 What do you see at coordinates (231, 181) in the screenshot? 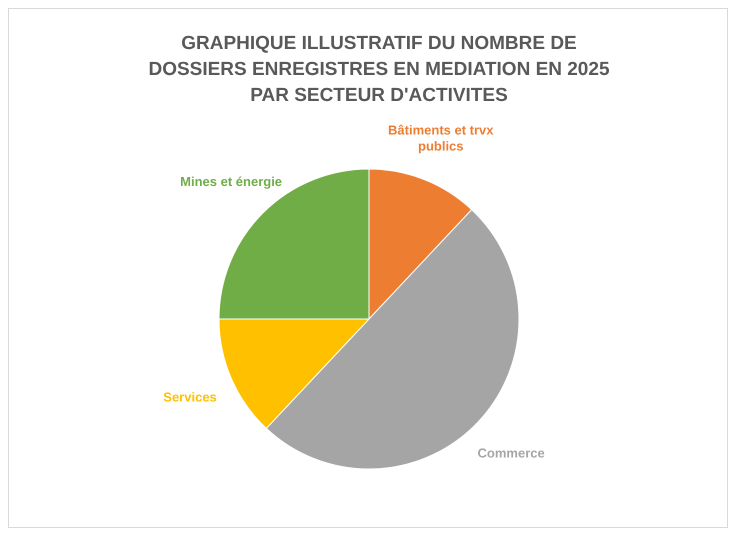
I see `slice-label: Mines et énergie` at bounding box center [231, 181].